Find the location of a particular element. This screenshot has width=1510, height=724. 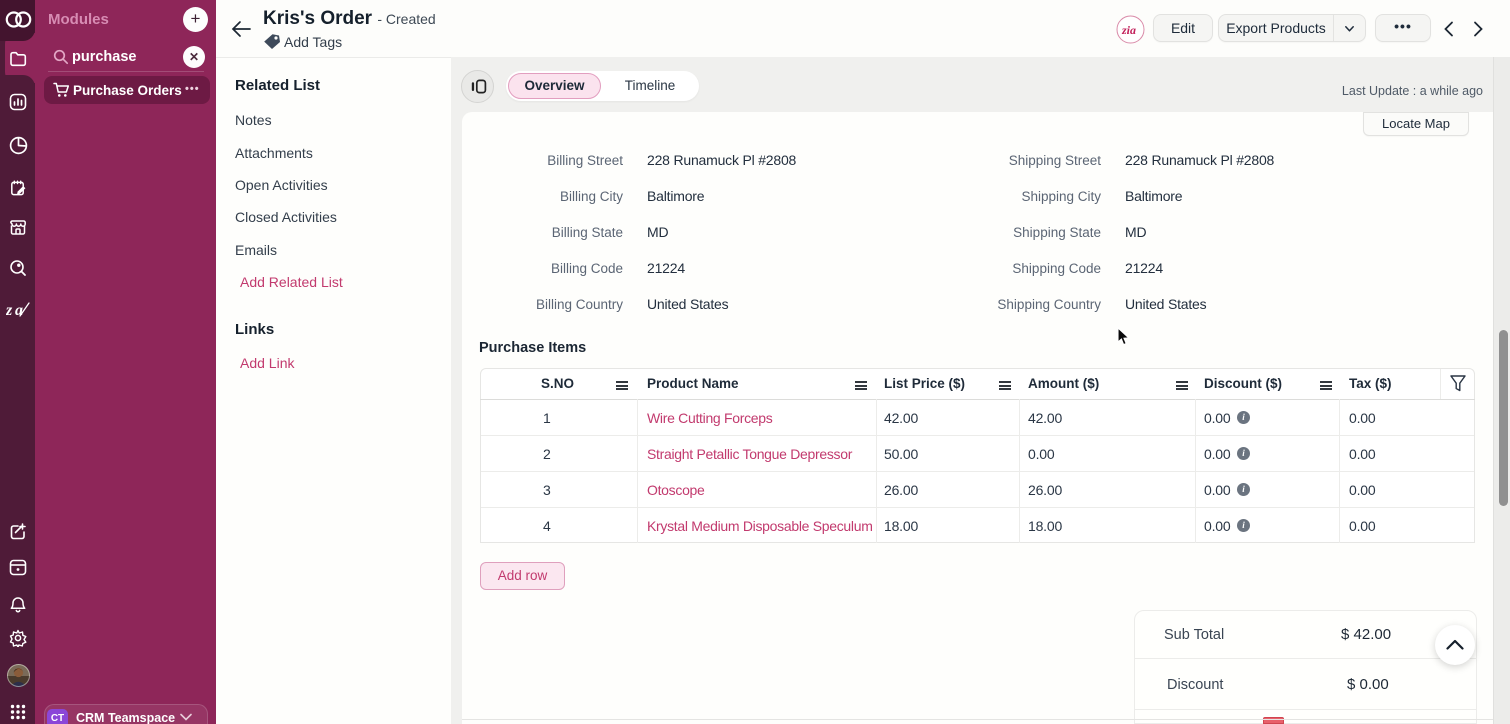

svg-text: z is located at coordinates (9, 310).